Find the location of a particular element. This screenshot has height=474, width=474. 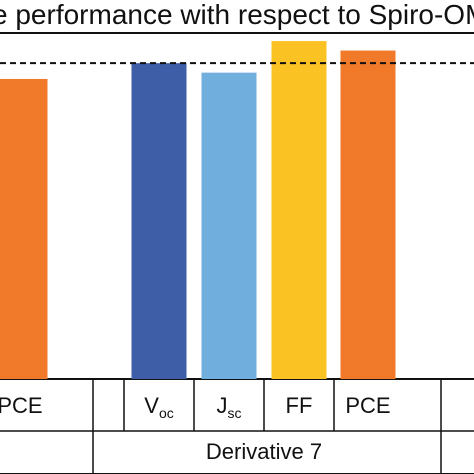

category-label: Voc is located at coordinates (158, 407).